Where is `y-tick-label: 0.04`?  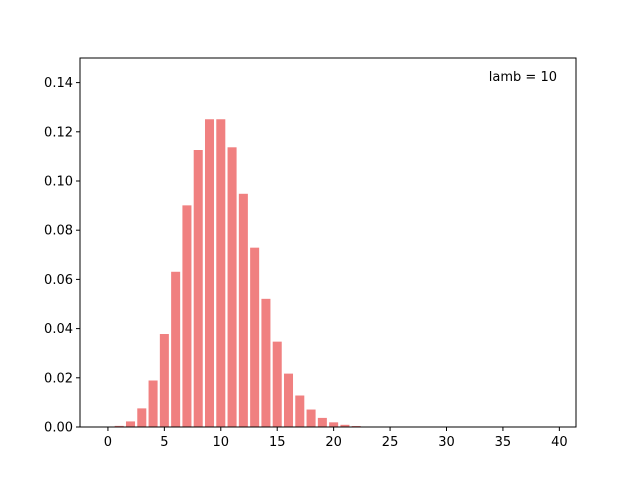 y-tick-label: 0.04 is located at coordinates (58, 329).